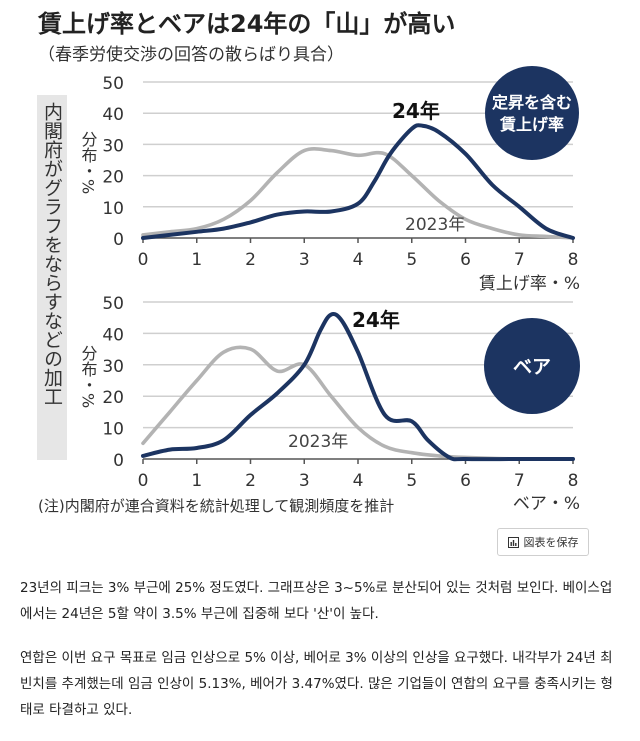 The width and height of the screenshot is (640, 741). I want to click on chart-subtitle: （春季労使交渉の回答の散らばり具合）, so click(191, 54).